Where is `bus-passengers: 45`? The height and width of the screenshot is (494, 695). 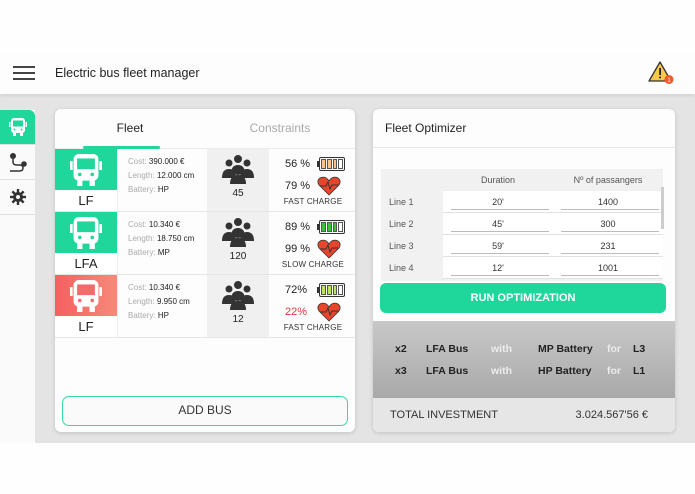 bus-passengers: 45 is located at coordinates (238, 180).